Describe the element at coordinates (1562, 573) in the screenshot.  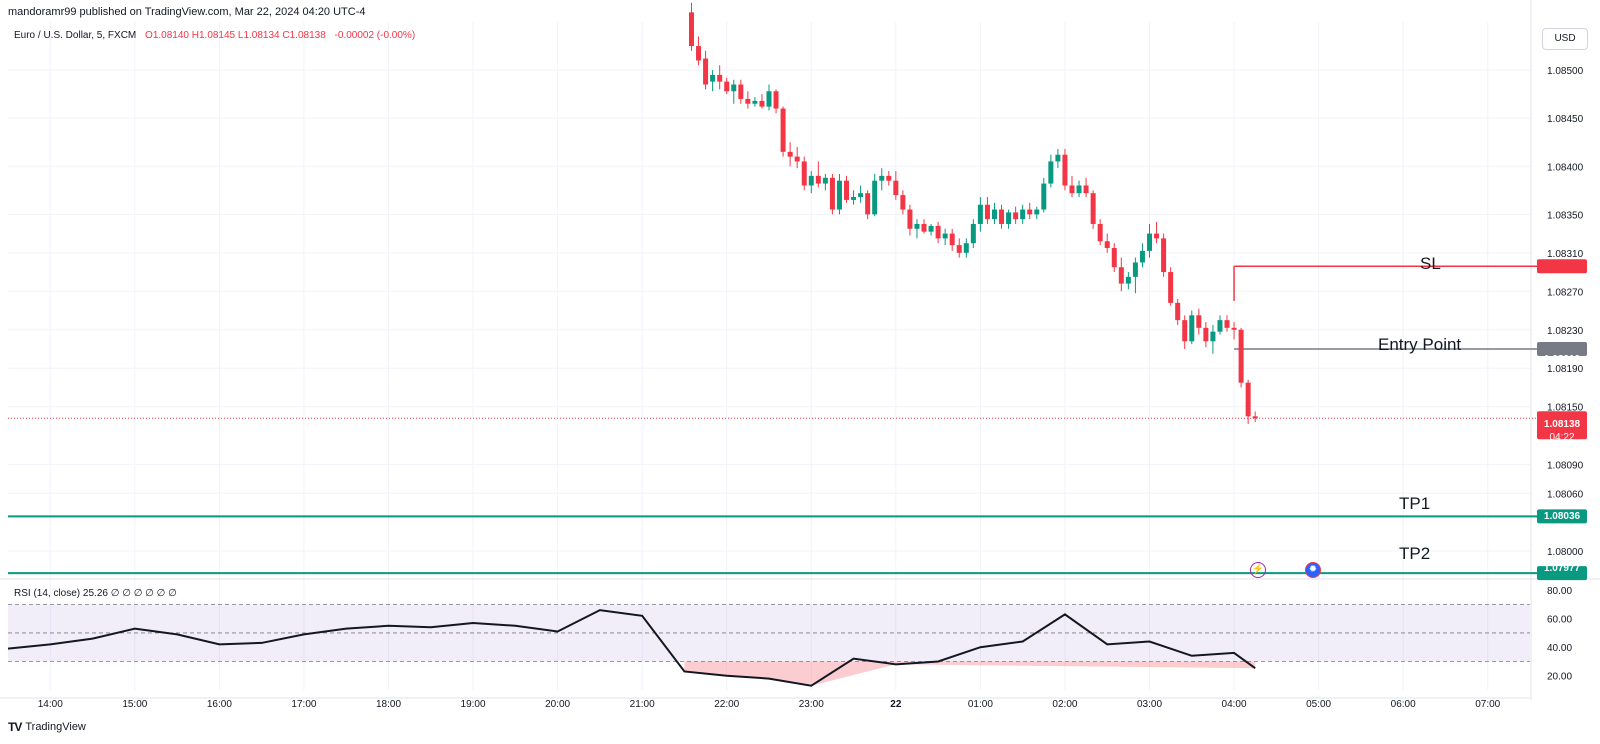
I see `tp2-price-label-bg` at that location.